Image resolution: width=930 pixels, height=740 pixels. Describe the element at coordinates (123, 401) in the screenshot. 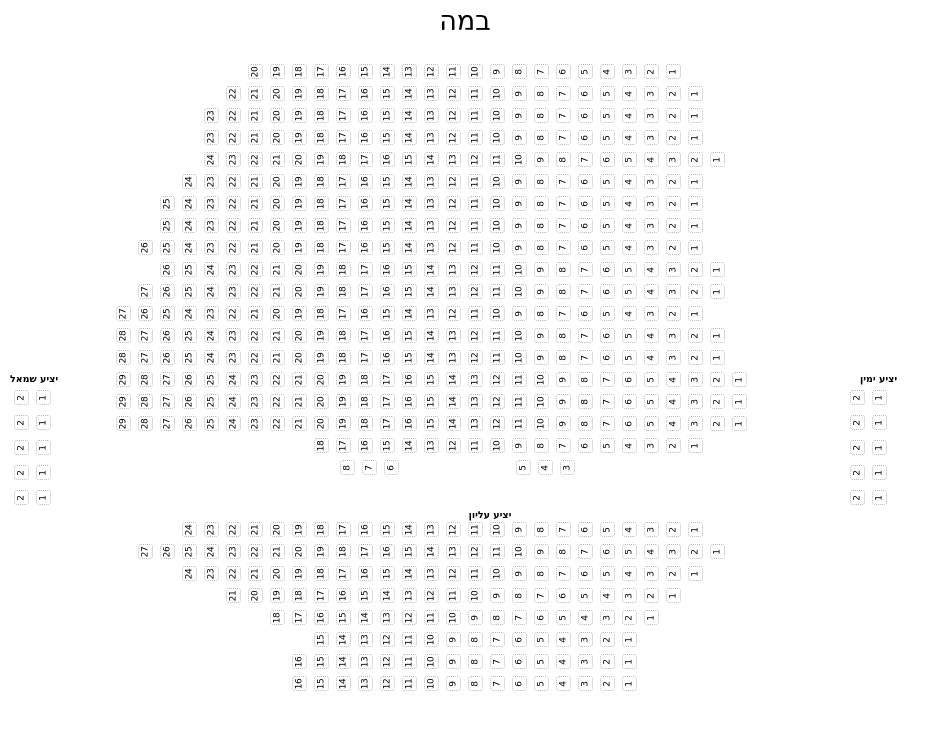

I see `seat: 29` at that location.